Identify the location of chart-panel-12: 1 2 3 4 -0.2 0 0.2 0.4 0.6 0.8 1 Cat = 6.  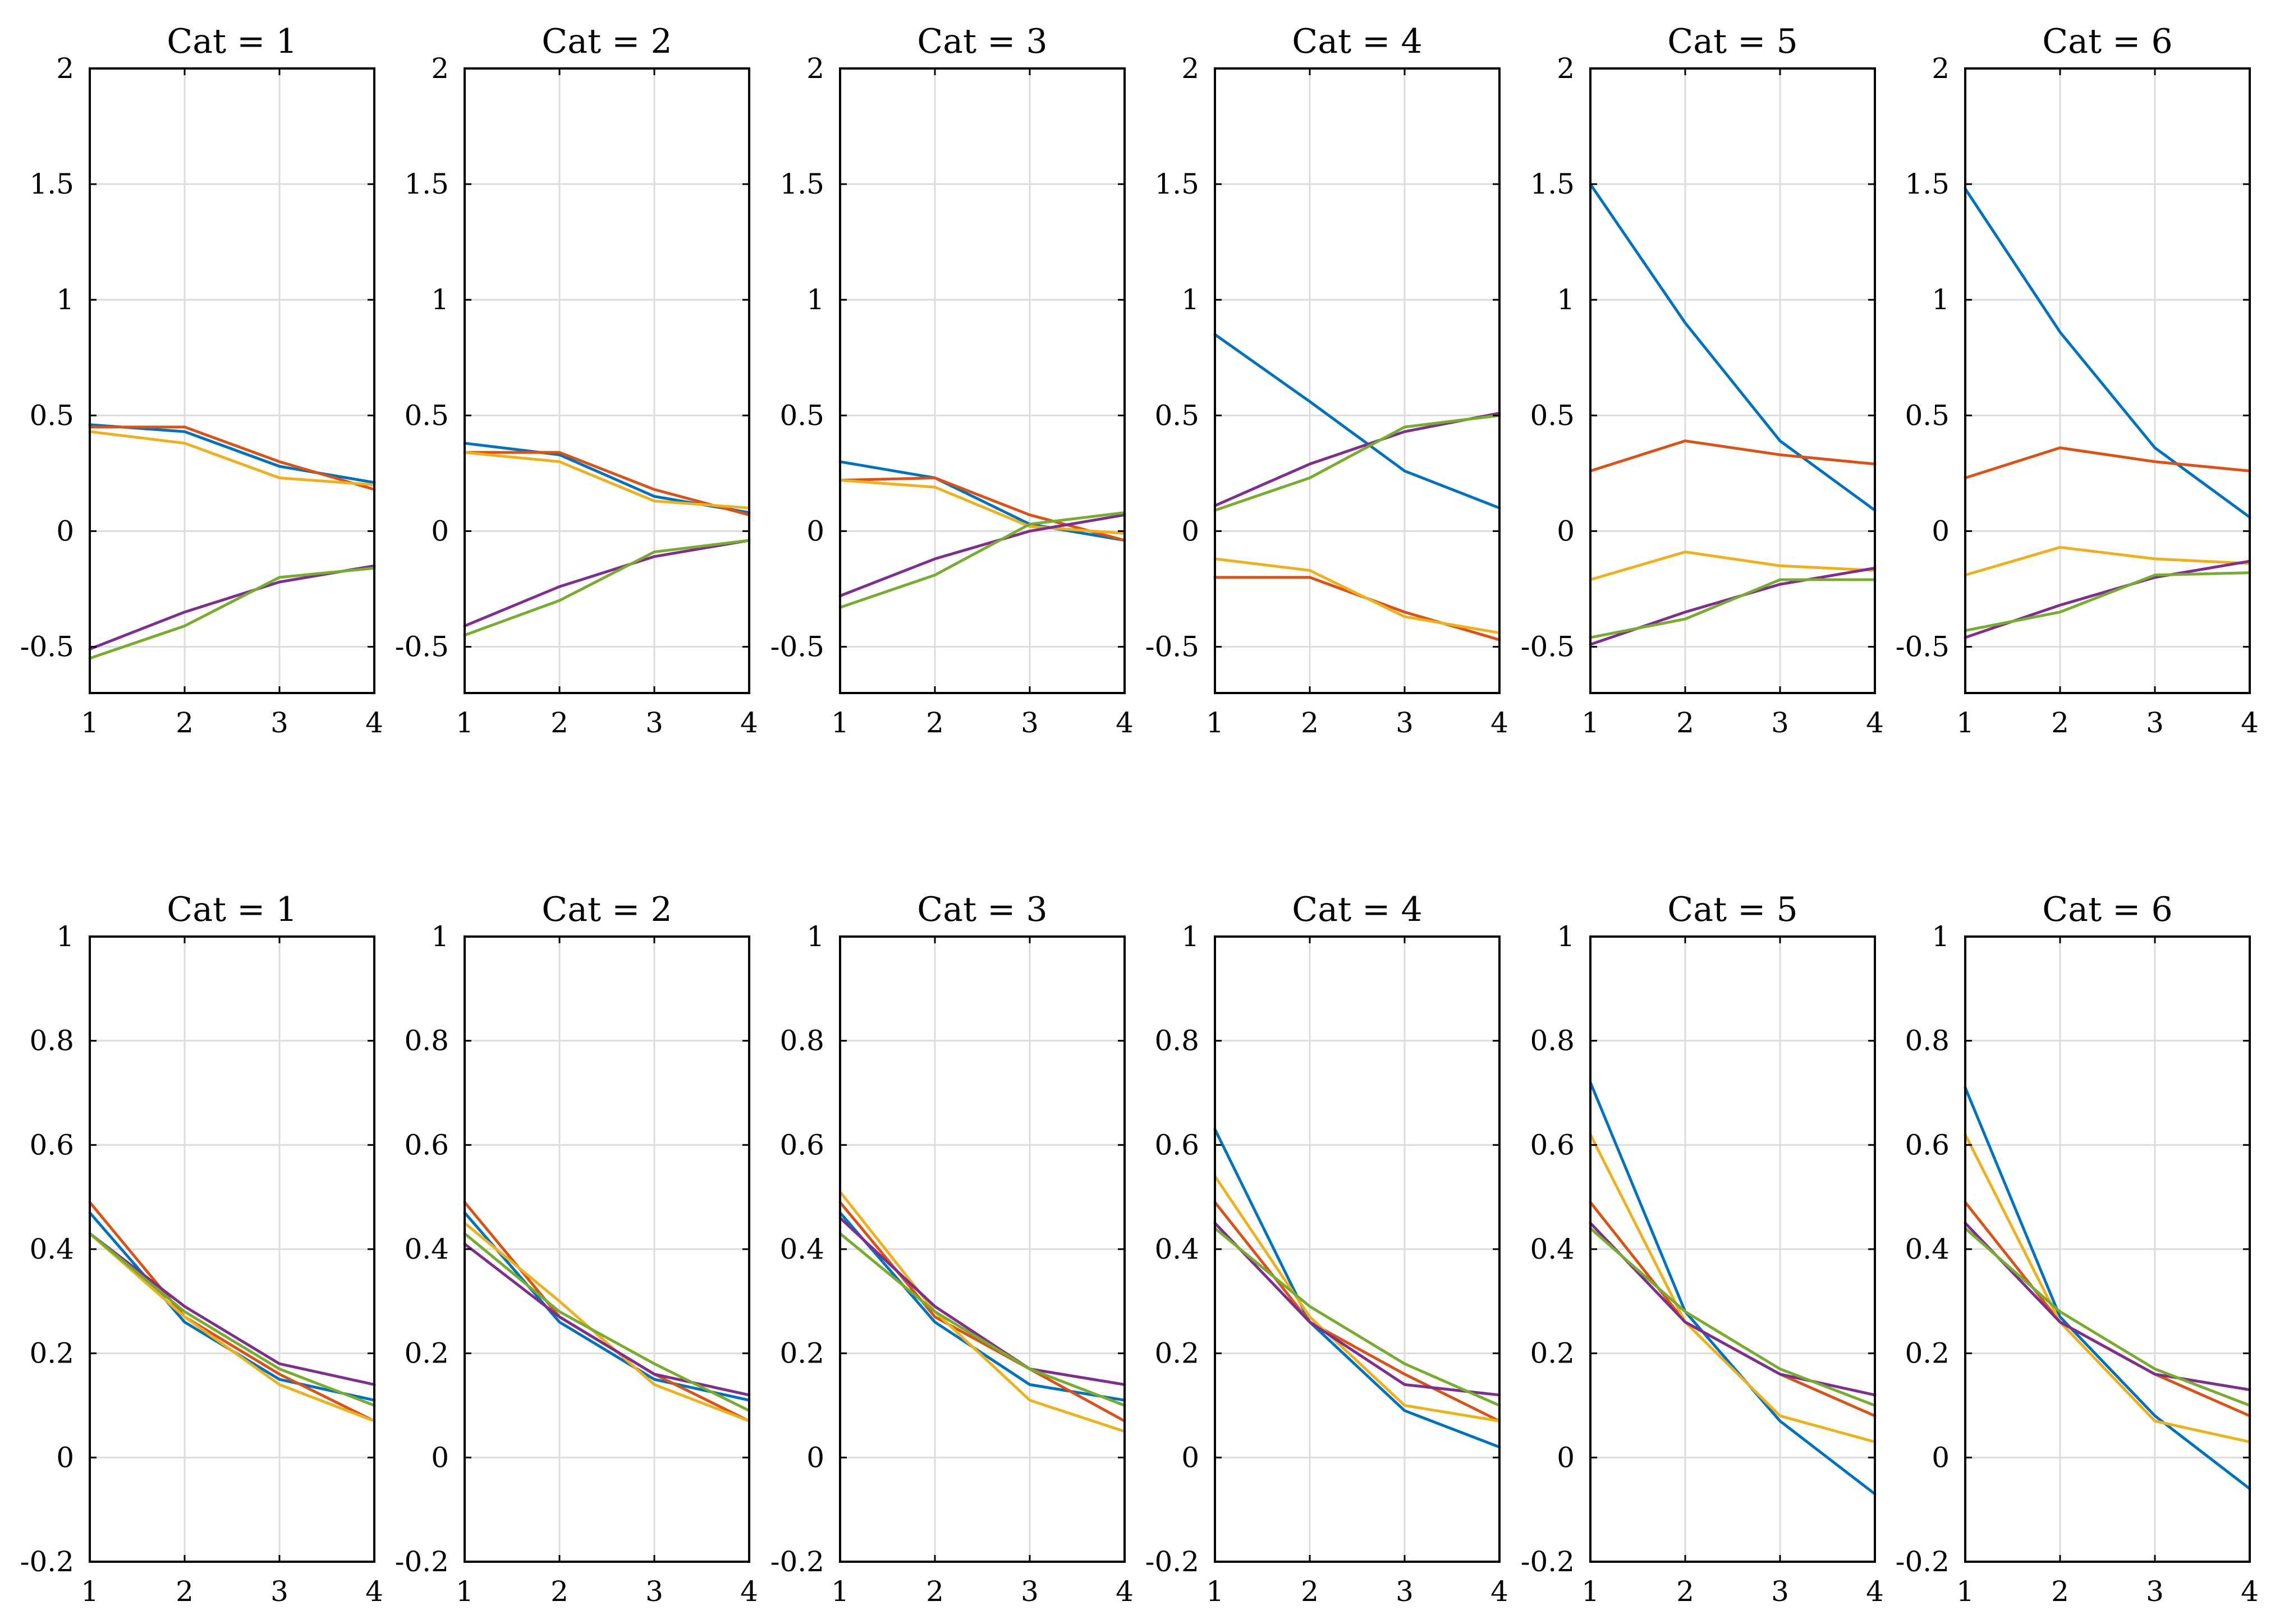
(2077, 1249).